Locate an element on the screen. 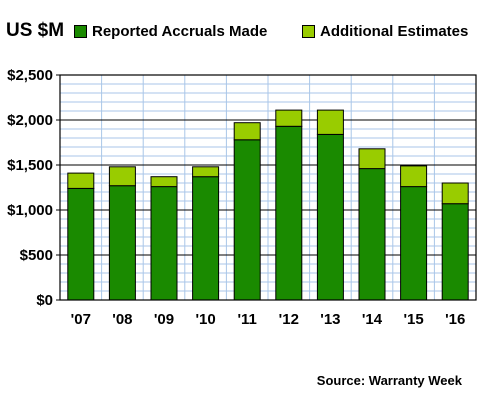 The height and width of the screenshot is (400, 480). y-tick-label: $1,000 is located at coordinates (30, 210).